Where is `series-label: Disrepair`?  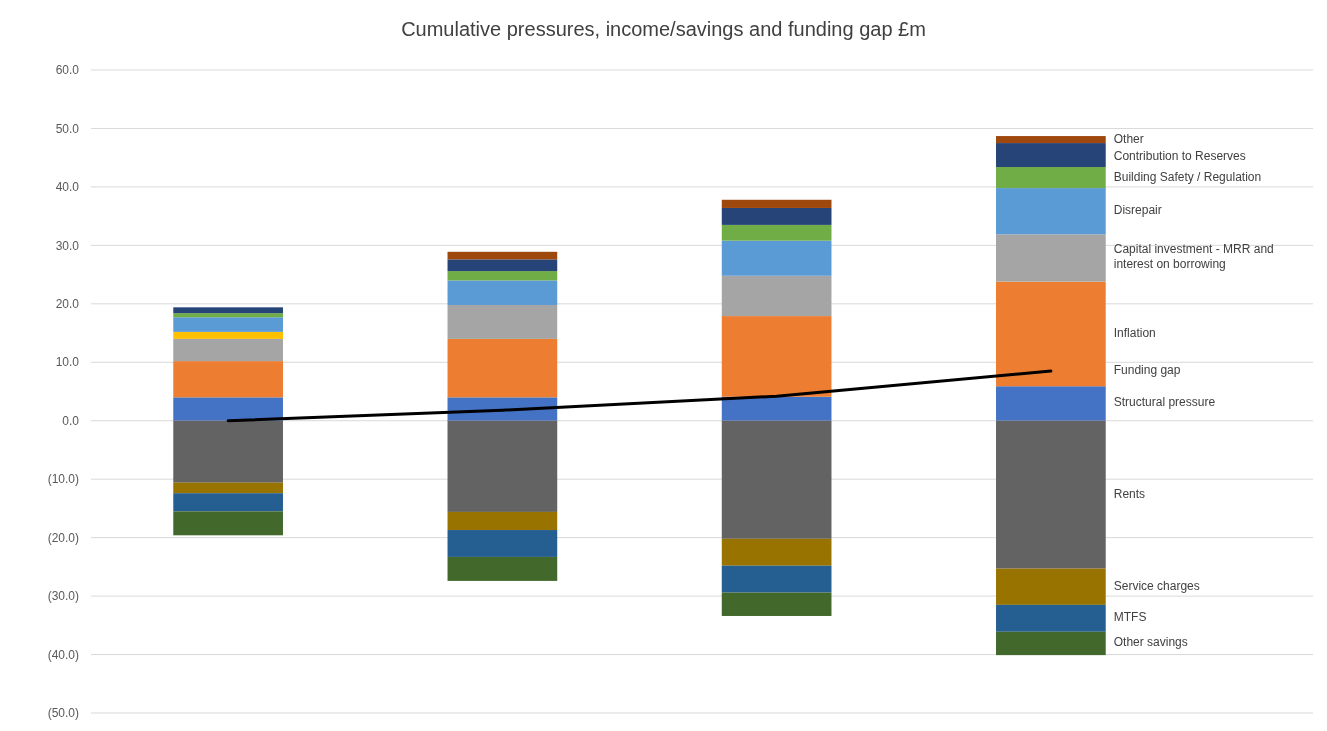
series-label: Disrepair is located at coordinates (1137, 210).